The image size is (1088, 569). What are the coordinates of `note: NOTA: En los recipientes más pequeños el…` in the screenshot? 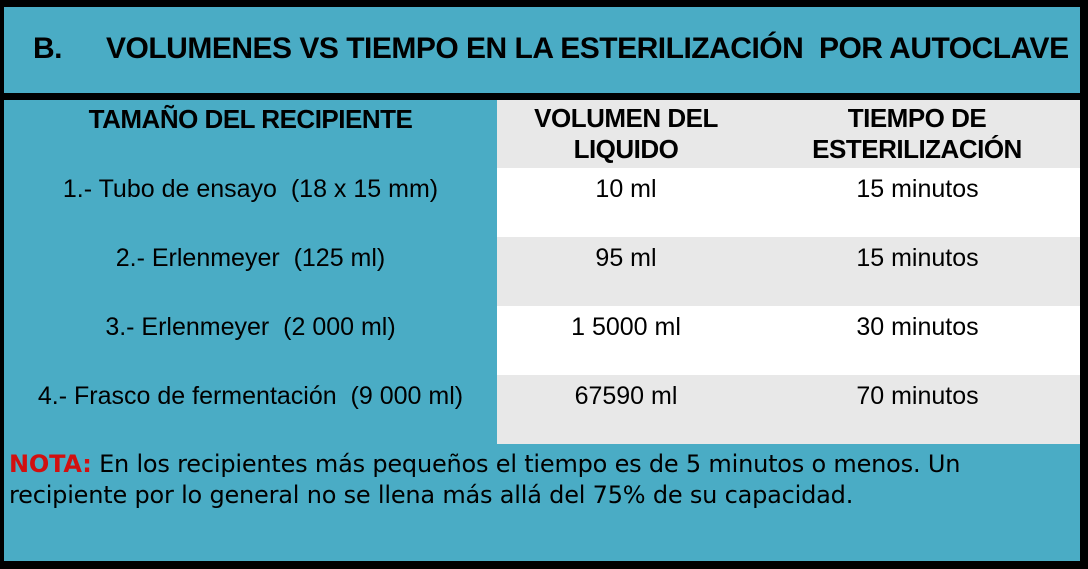 It's located at (544, 480).